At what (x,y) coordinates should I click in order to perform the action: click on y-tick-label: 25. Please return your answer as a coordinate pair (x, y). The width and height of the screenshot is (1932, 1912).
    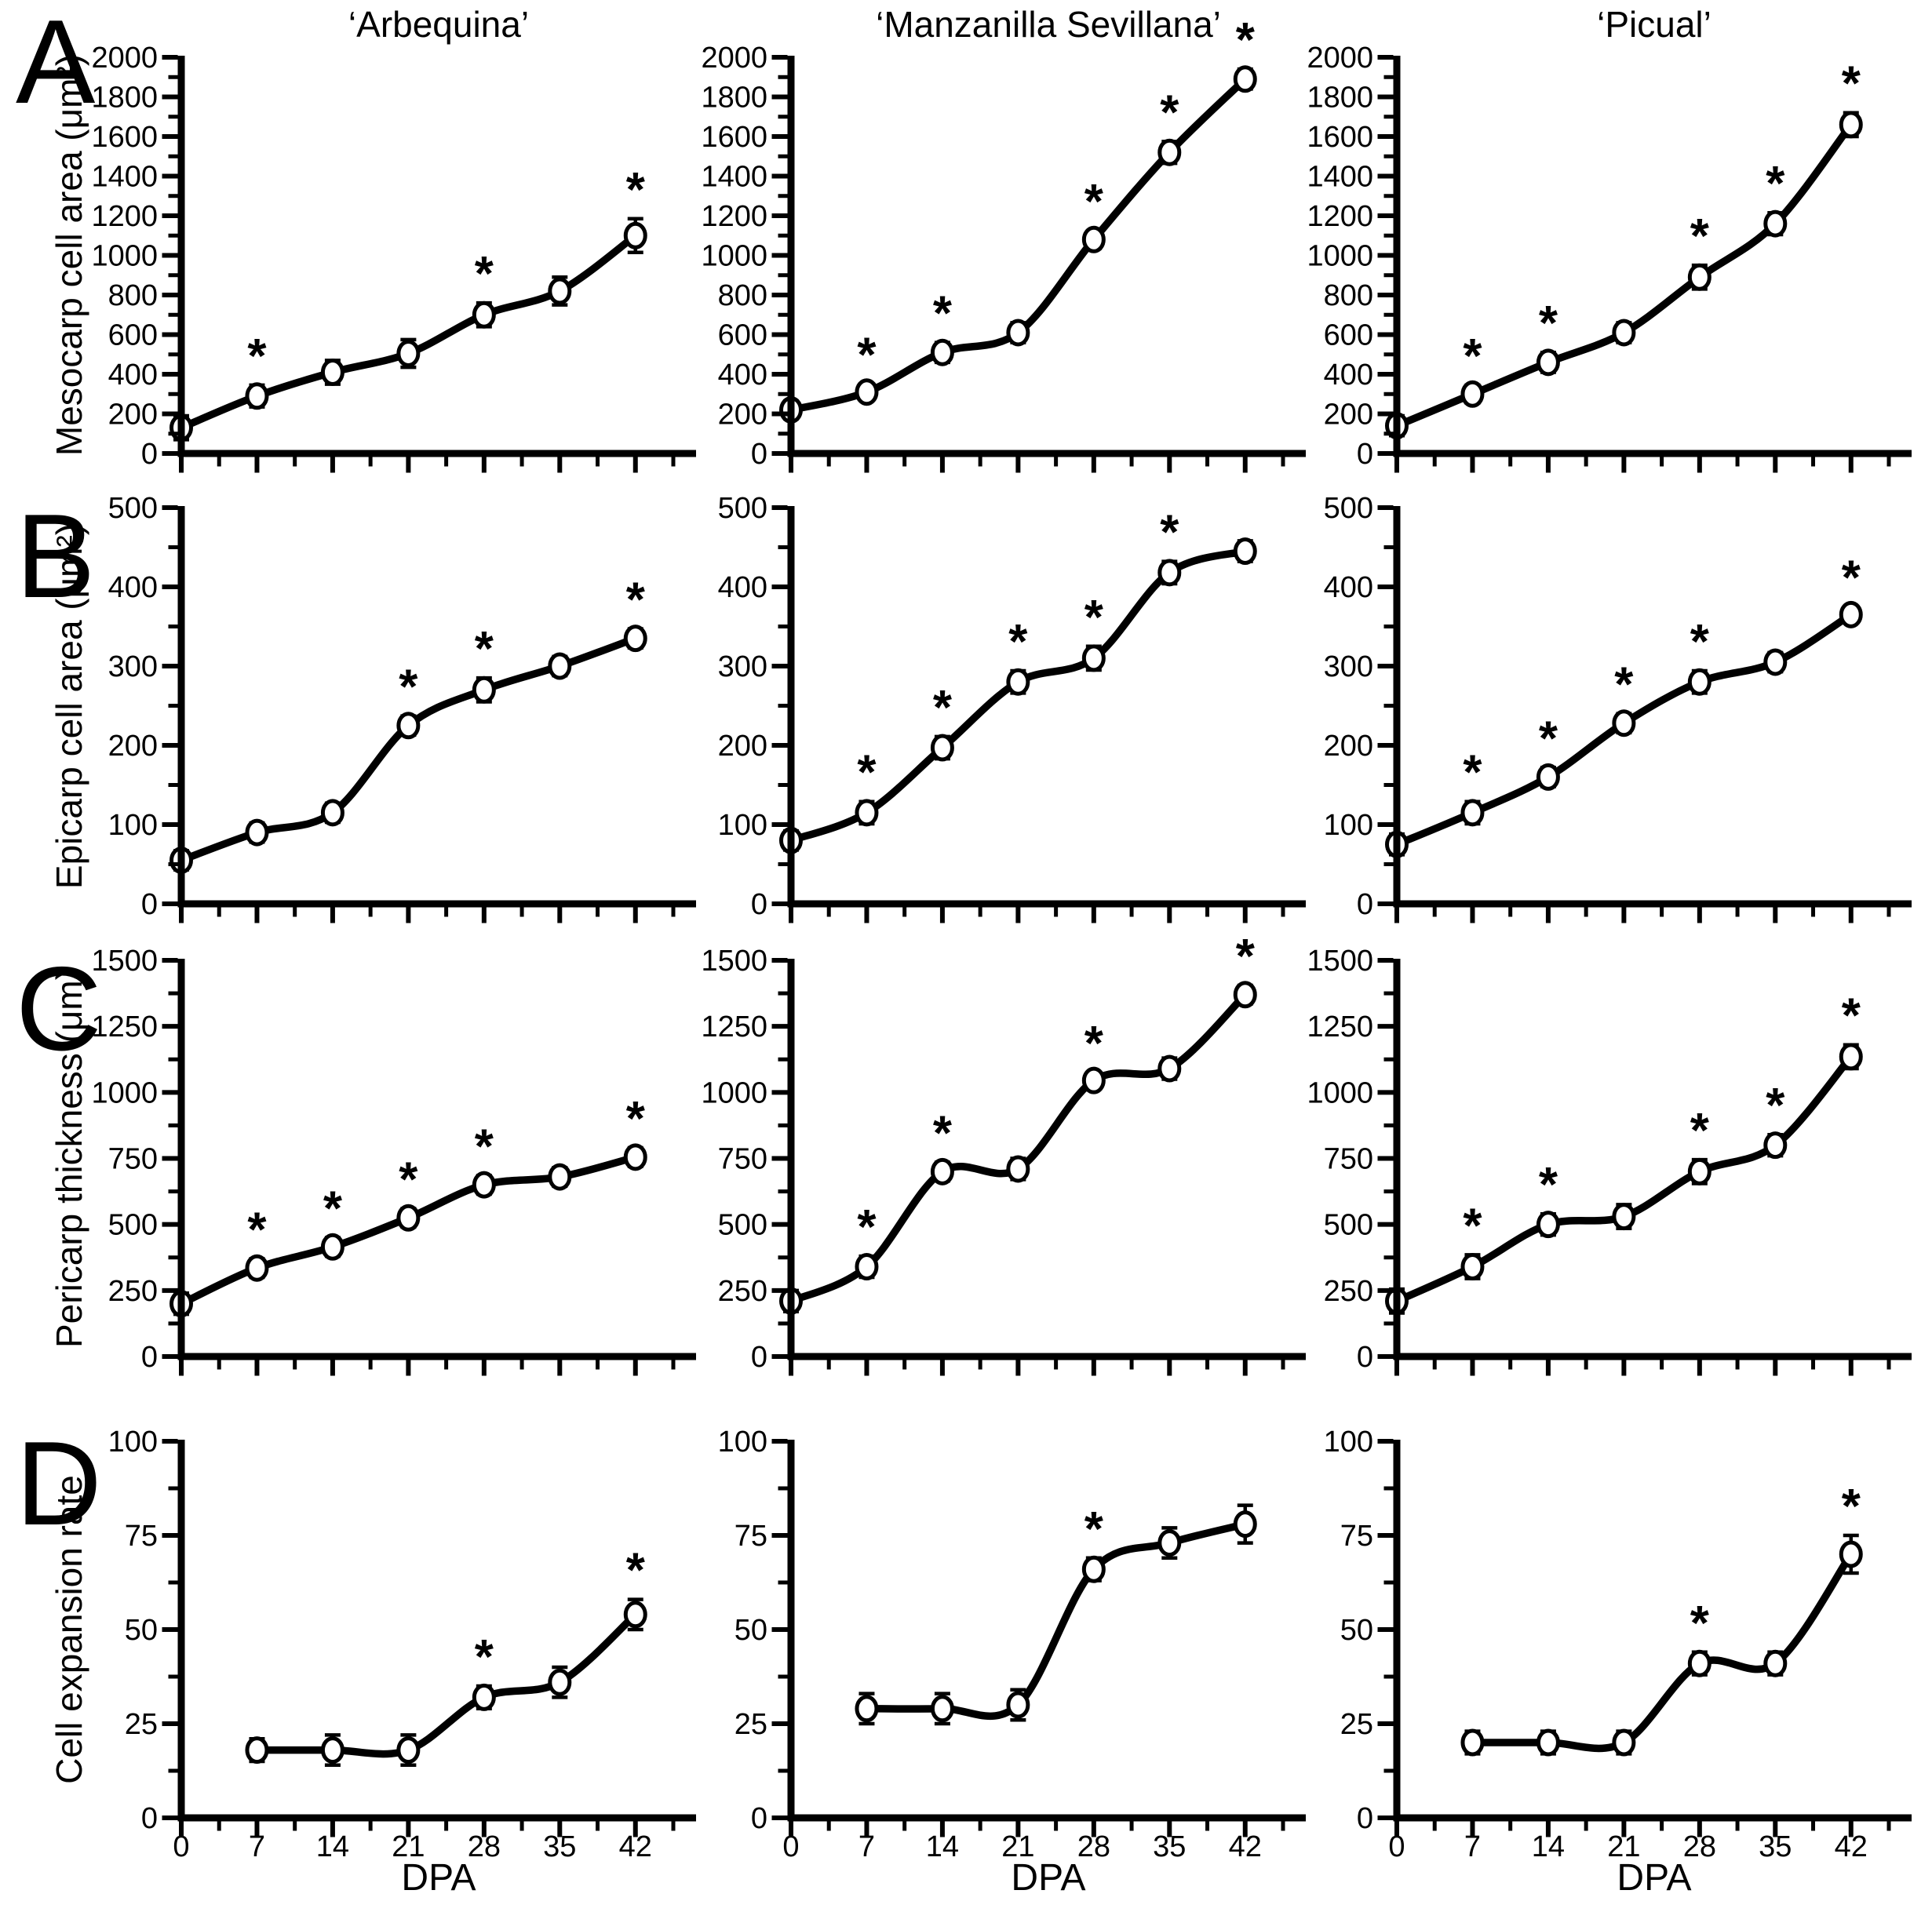
    Looking at the image, I should click on (141, 1724).